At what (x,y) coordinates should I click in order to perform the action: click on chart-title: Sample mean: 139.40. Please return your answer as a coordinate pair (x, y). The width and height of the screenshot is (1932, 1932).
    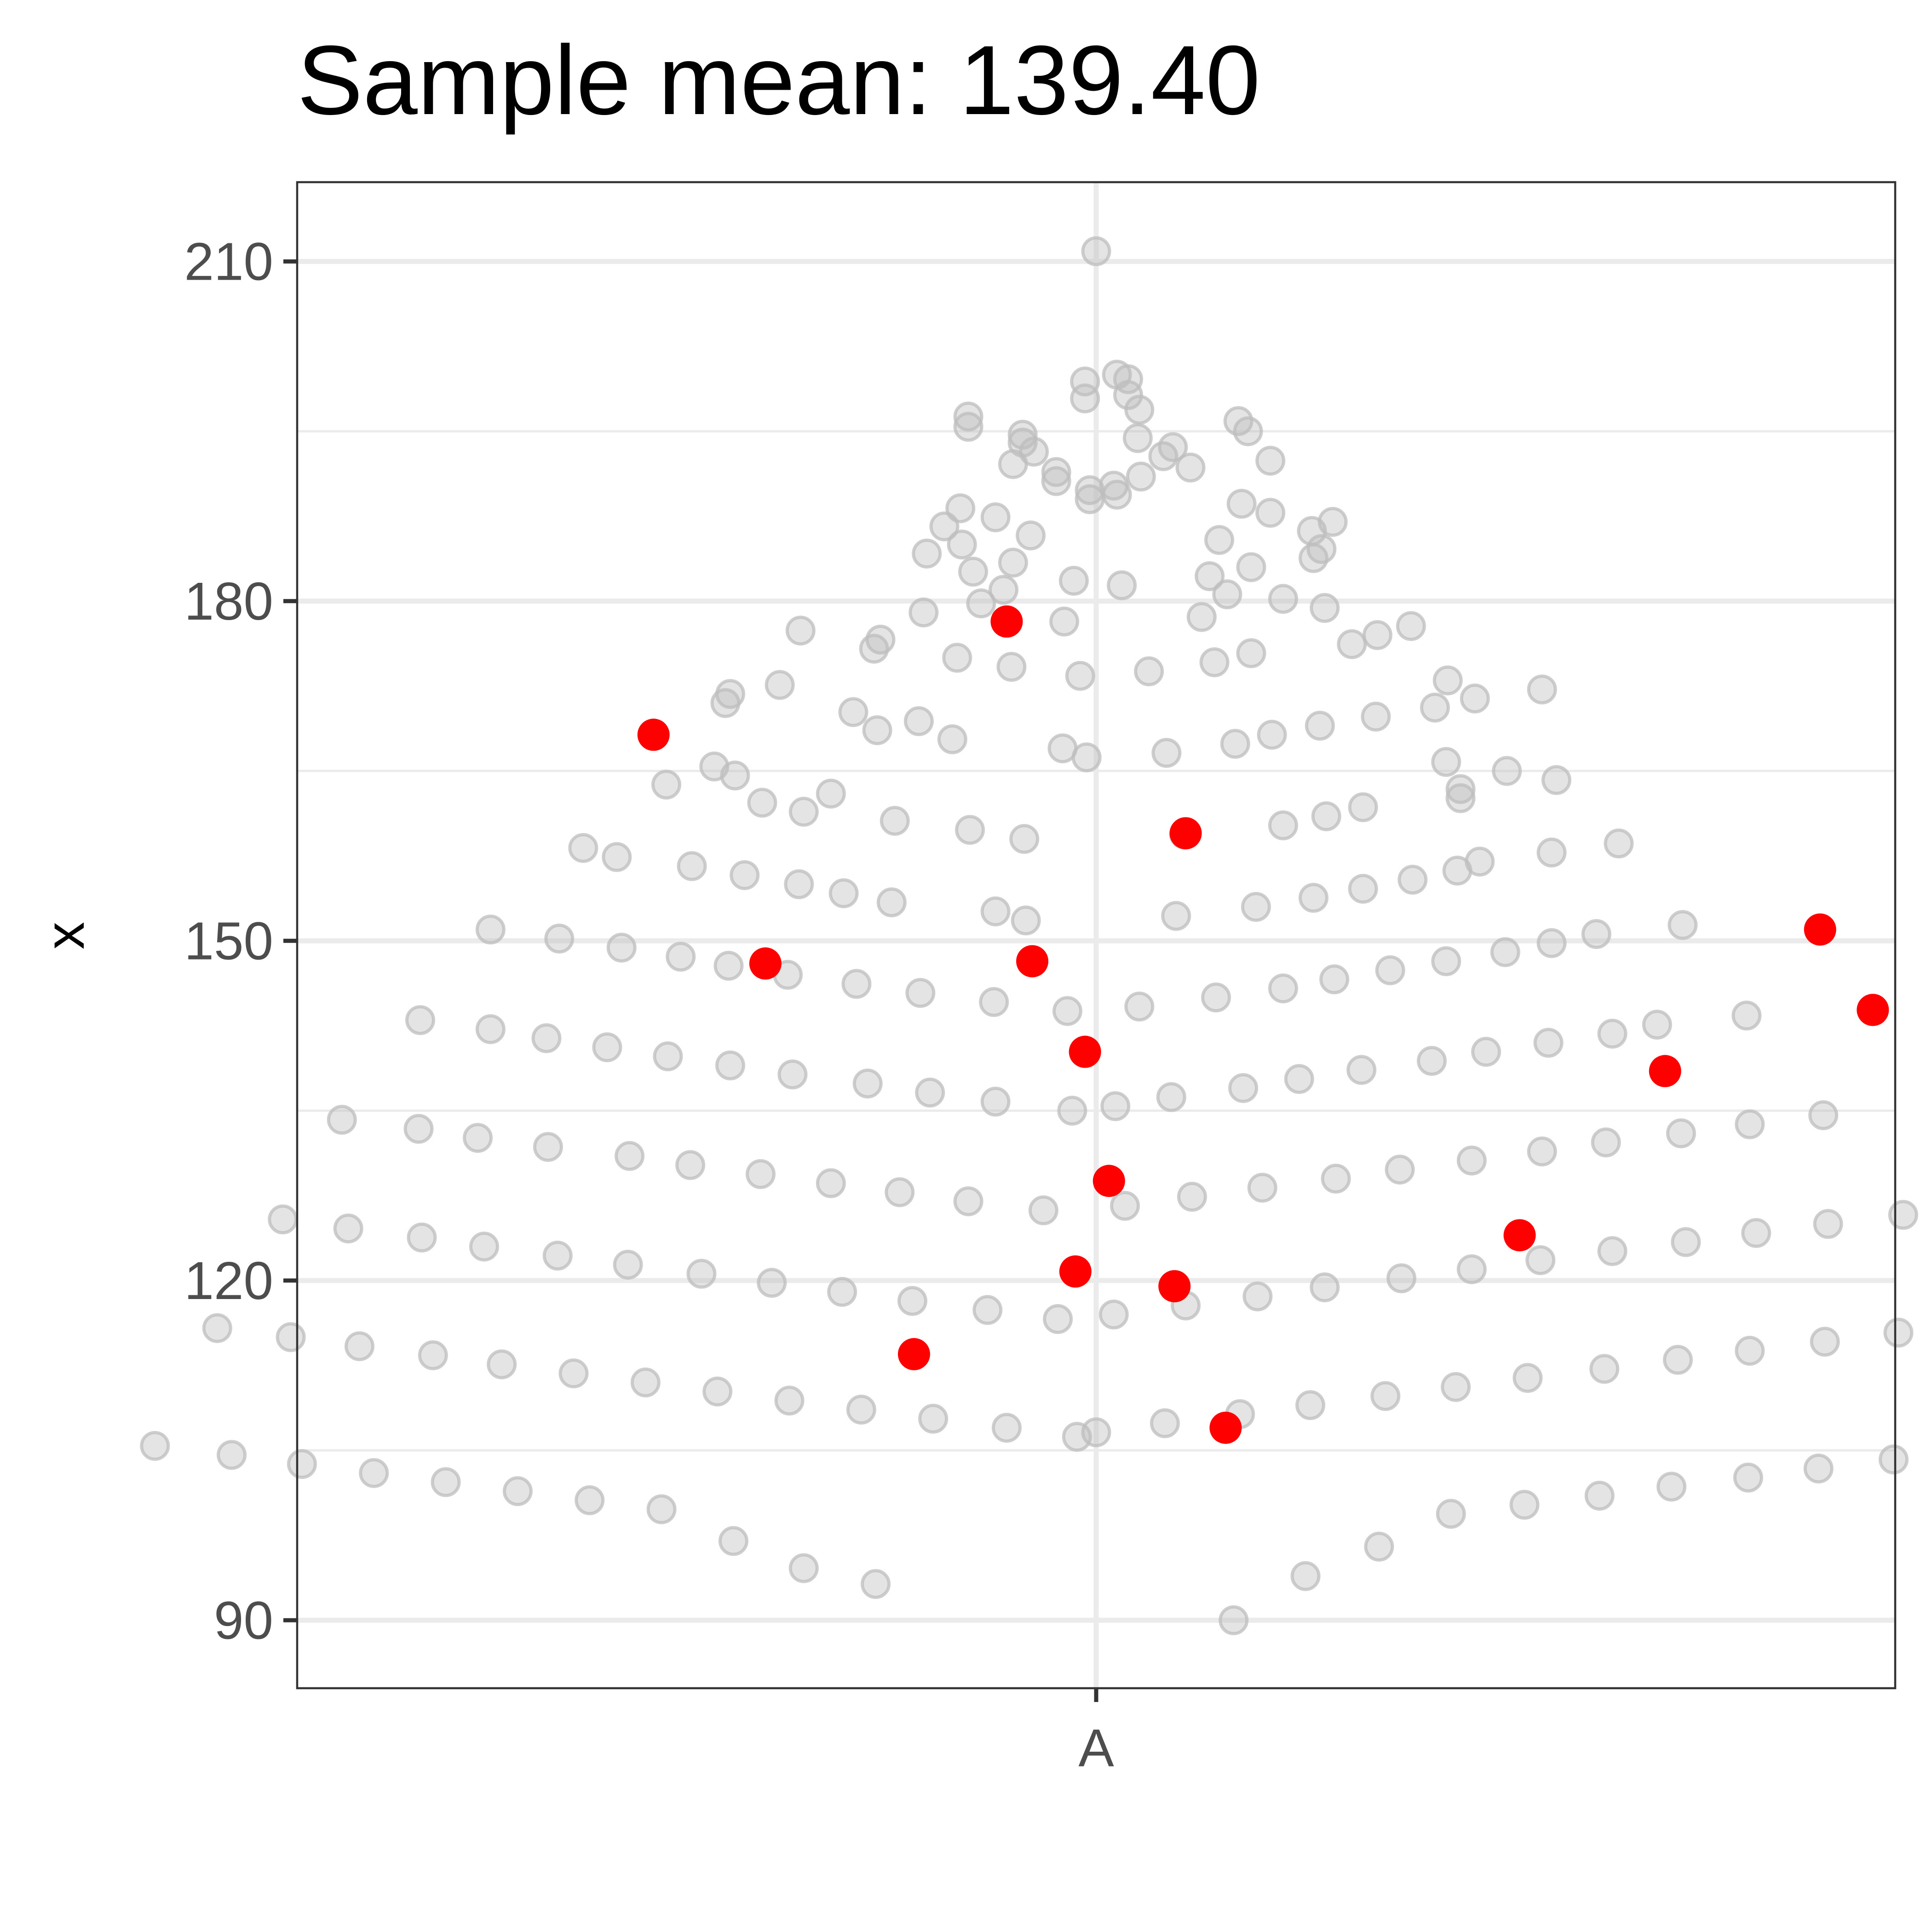
    Looking at the image, I should click on (778, 80).